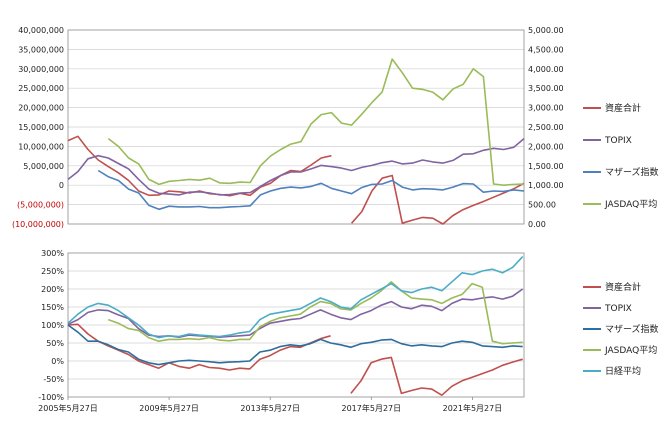 The width and height of the screenshot is (671, 431). What do you see at coordinates (55, 343) in the screenshot?
I see `chart-2-y-tick-label-4: 50%` at bounding box center [55, 343].